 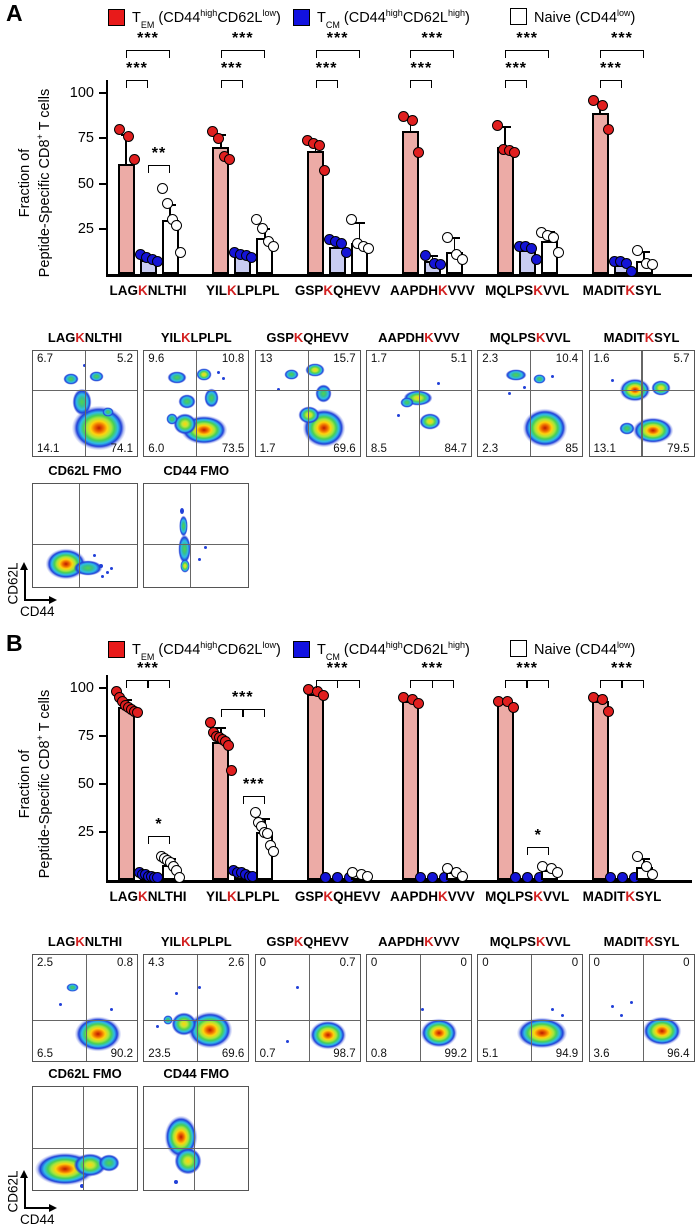 What do you see at coordinates (85, 832) in the screenshot?
I see `y-tick-label: 25` at bounding box center [85, 832].